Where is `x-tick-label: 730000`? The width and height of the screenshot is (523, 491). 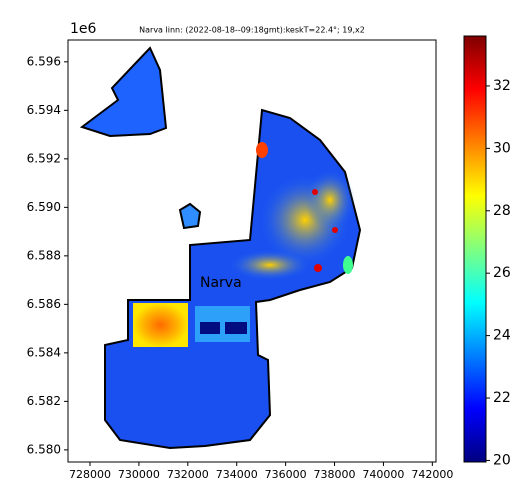
x-tick-label: 730000 is located at coordinates (139, 474).